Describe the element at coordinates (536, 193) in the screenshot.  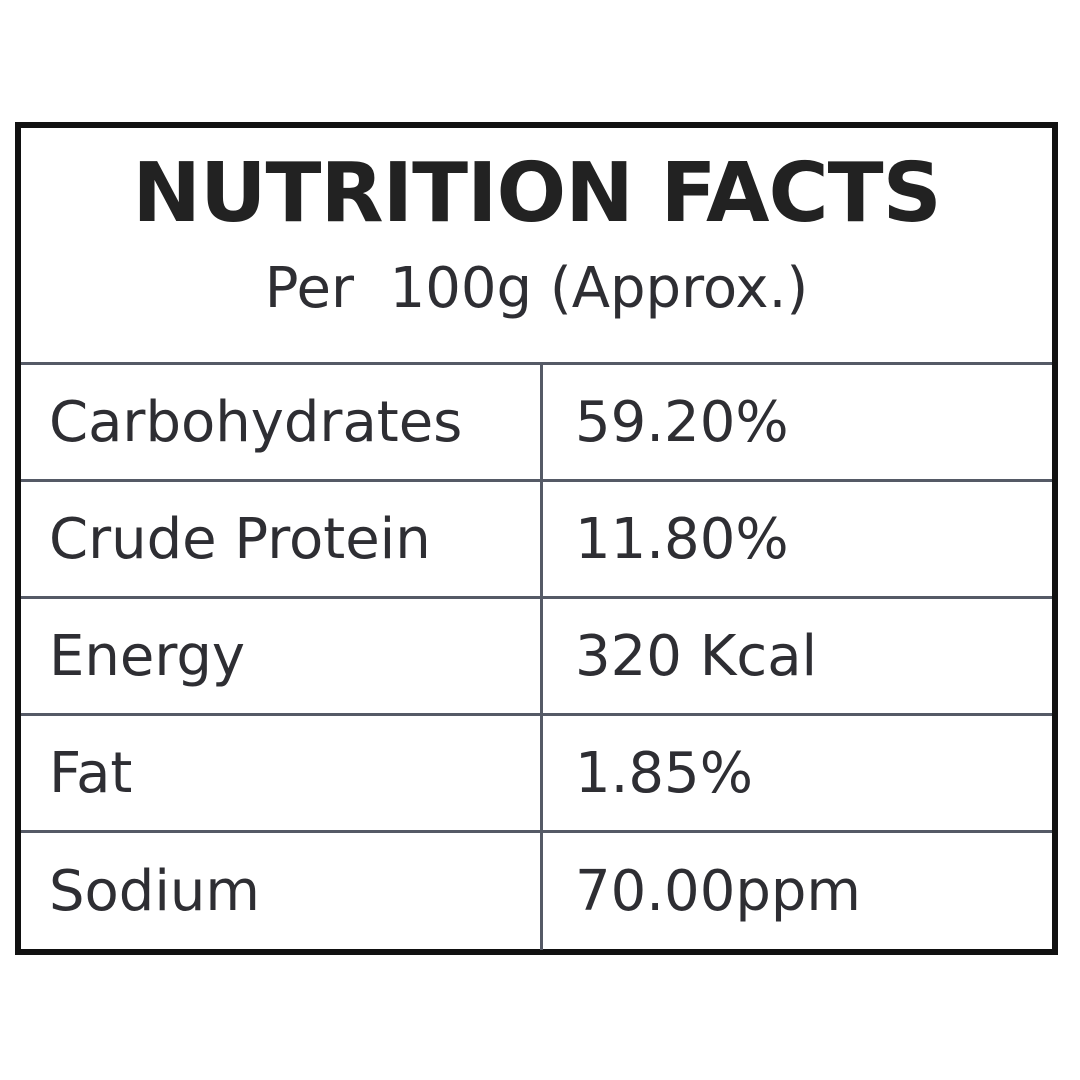
I see `title: NUTRITION FACTS` at that location.